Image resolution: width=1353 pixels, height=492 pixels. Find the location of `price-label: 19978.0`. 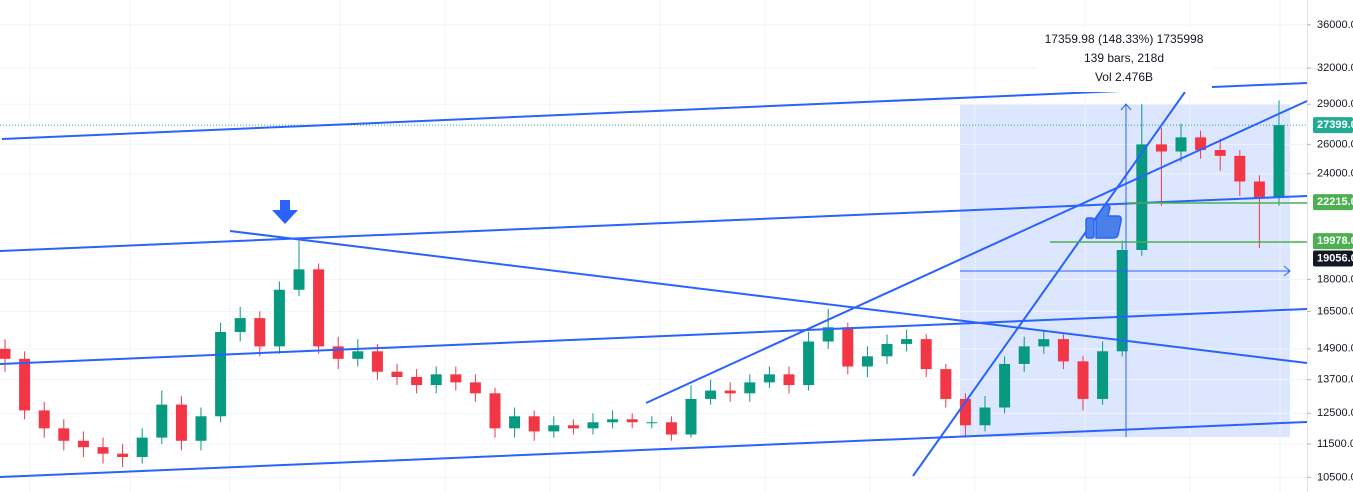

price-label: 19978.0 is located at coordinates (1335, 241).